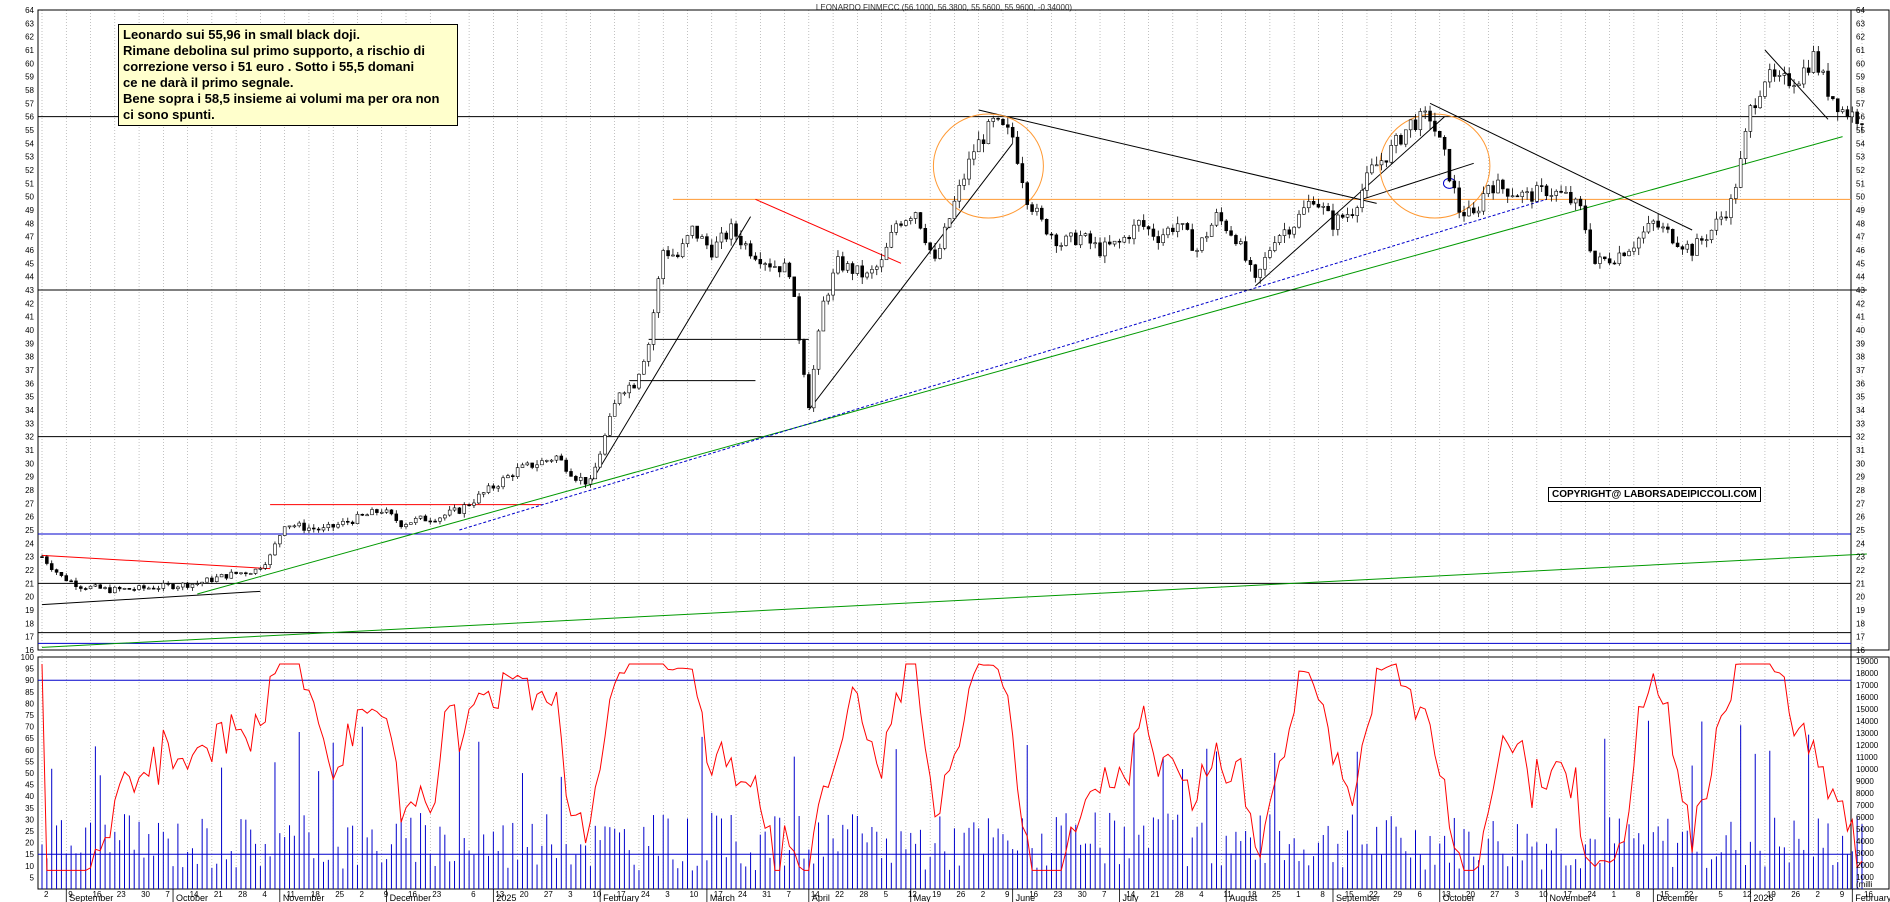 The image size is (1890, 902). I want to click on price-tick-label-right: 29, so click(1860, 477).